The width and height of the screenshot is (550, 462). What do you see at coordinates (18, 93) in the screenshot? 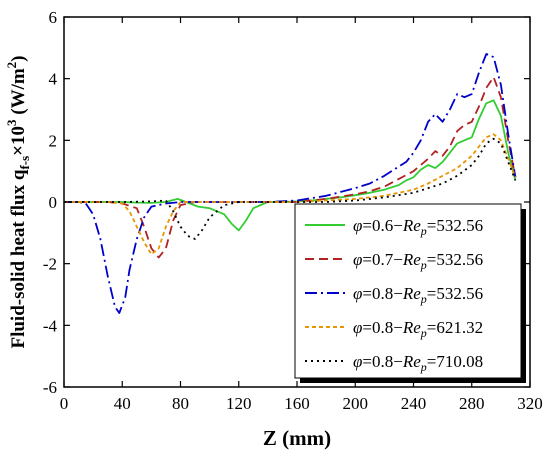
I see `y-axis-label-unit: (W/m` at bounding box center [18, 93].